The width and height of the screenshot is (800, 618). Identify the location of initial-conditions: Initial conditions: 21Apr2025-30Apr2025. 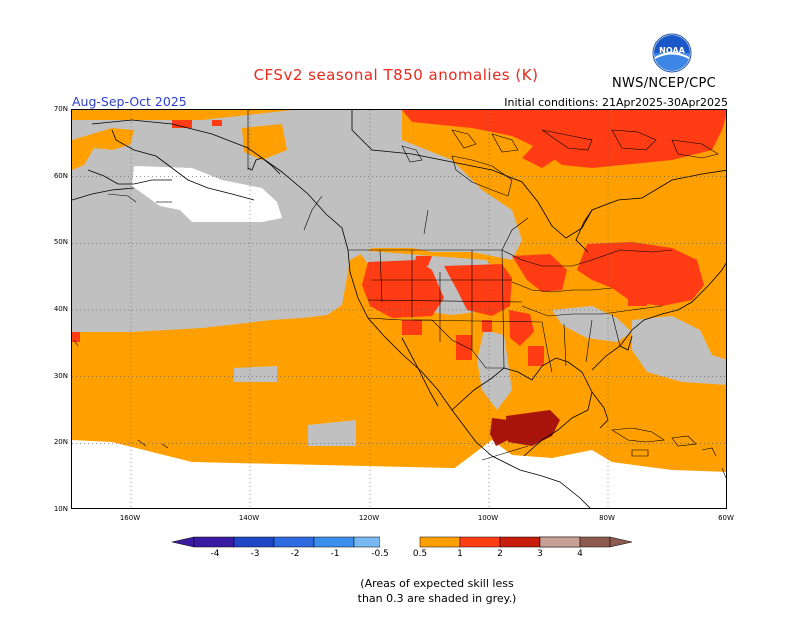
(616, 102).